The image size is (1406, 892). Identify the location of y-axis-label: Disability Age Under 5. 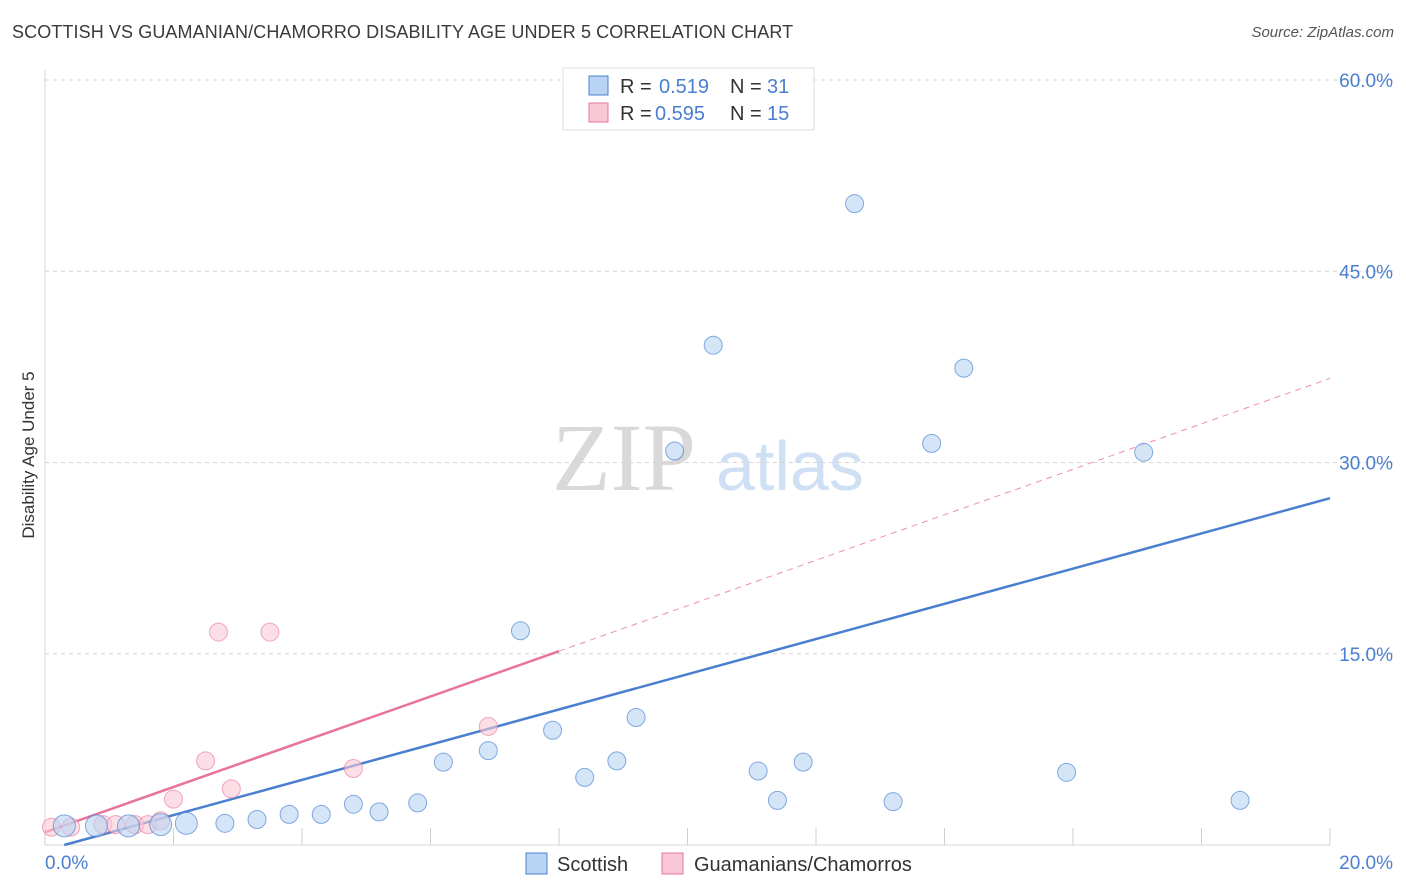
(28, 454).